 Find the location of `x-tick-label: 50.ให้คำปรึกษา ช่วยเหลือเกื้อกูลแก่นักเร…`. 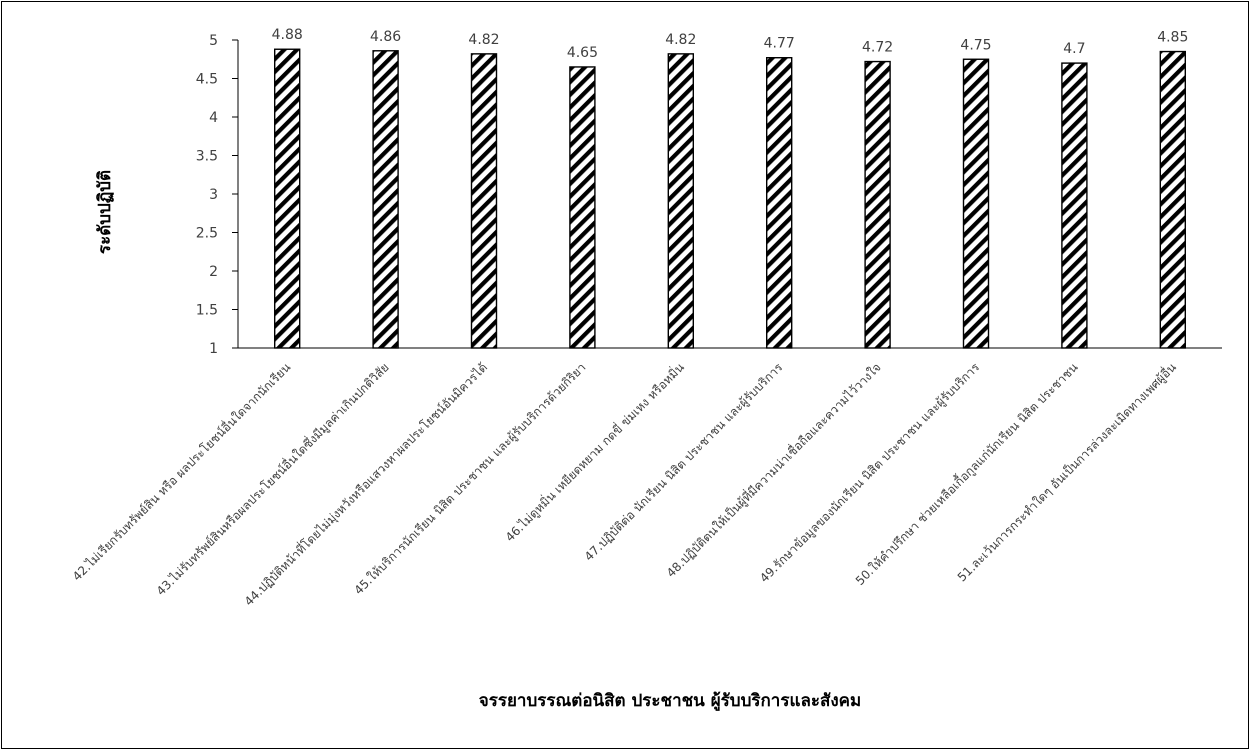

x-tick-label: 50.ให้คำปรึกษา ช่วยเหลือเกื้อกูลแก่นักเร… is located at coordinates (966, 474).